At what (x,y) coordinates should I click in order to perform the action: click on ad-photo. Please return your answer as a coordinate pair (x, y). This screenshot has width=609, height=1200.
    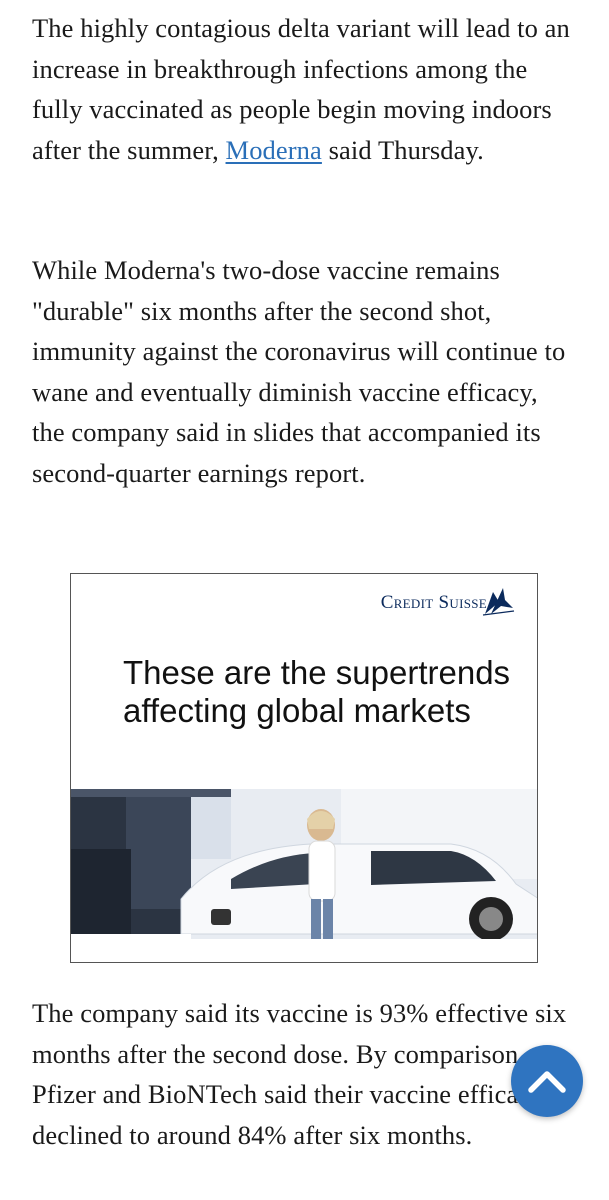
    Looking at the image, I should click on (304, 875).